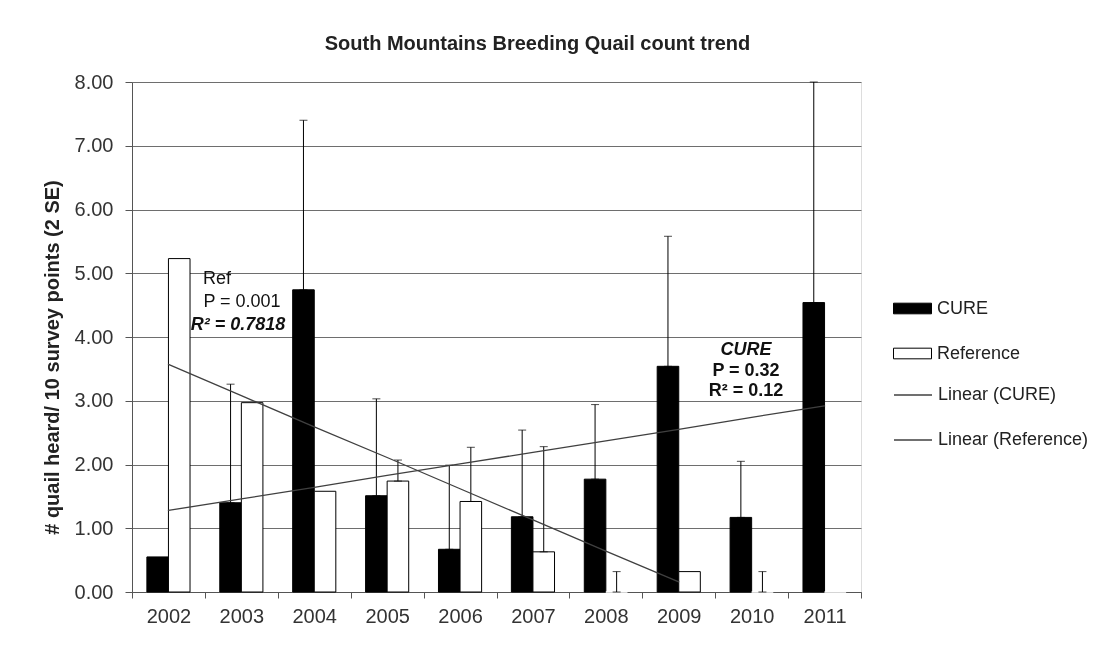 This screenshot has width=1106, height=659. Describe the element at coordinates (94, 81) in the screenshot. I see `y-tick-label: 8.00` at that location.